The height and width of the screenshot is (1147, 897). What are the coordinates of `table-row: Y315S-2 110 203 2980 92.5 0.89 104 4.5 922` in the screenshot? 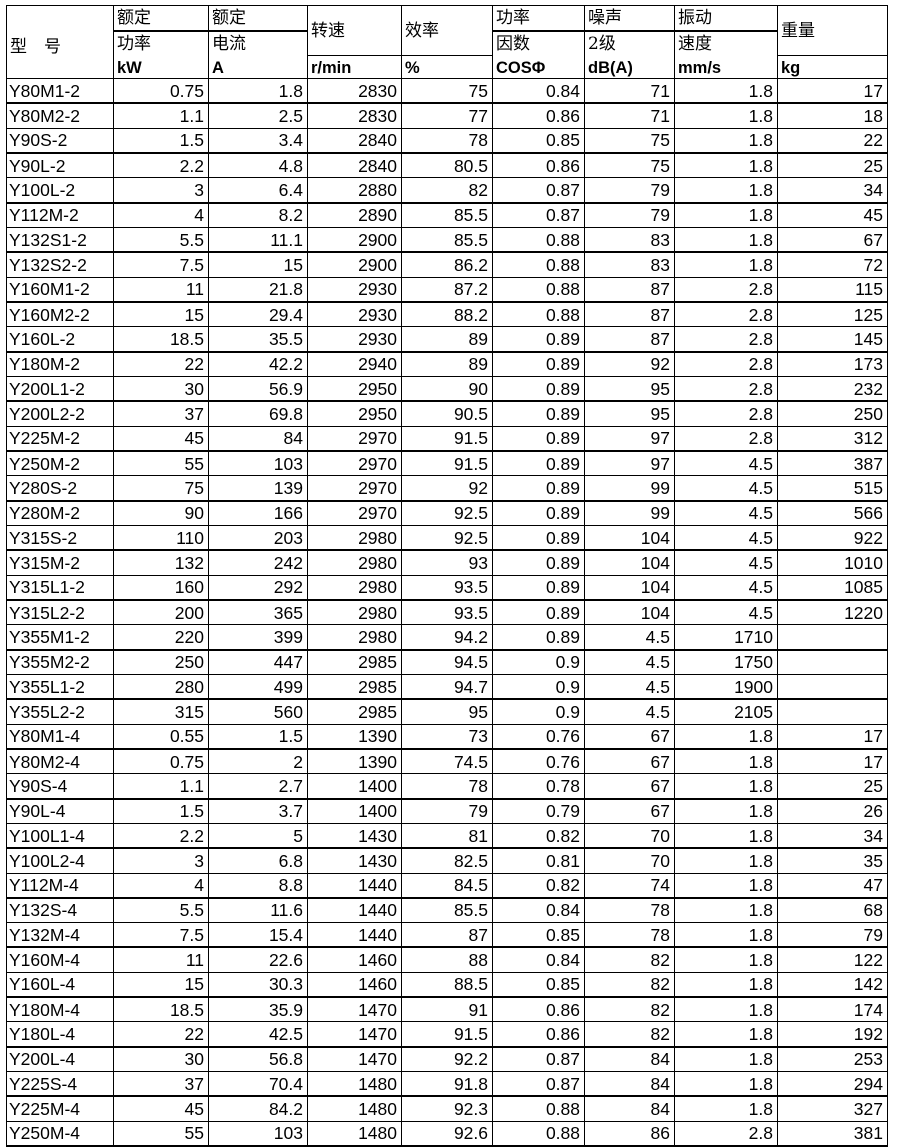 It's located at (447, 538).